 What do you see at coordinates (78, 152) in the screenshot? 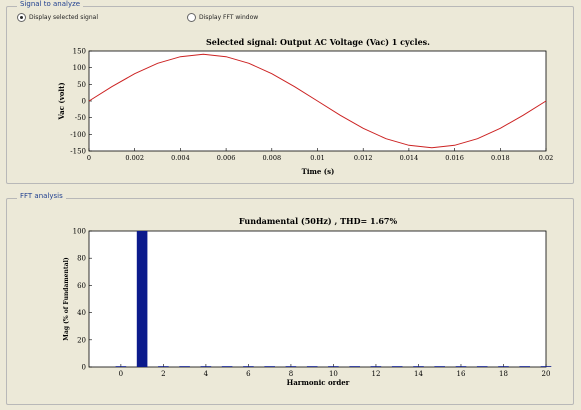
I see `signal-y-tick-label: -150` at bounding box center [78, 152].